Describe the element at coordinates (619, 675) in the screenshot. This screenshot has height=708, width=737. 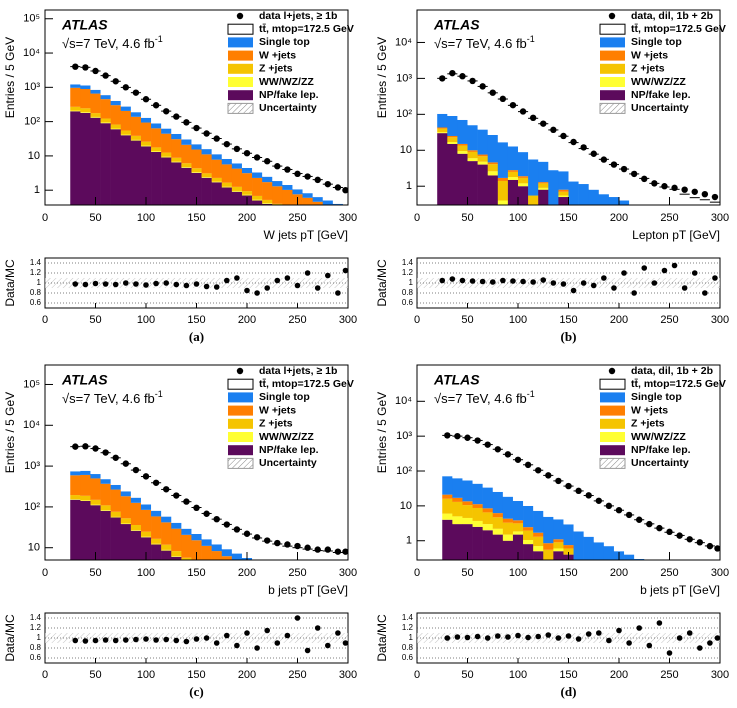
I see `ratio-x-tick-label: 200` at that location.